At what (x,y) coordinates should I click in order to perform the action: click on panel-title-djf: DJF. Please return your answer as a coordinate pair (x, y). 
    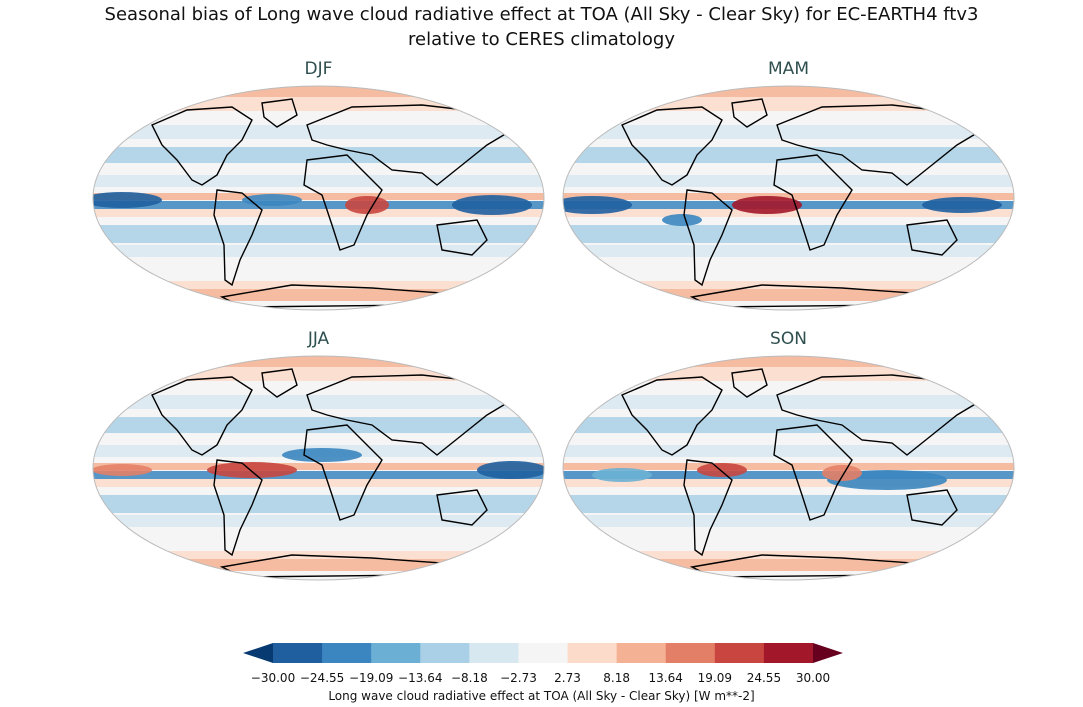
    Looking at the image, I should click on (318, 69).